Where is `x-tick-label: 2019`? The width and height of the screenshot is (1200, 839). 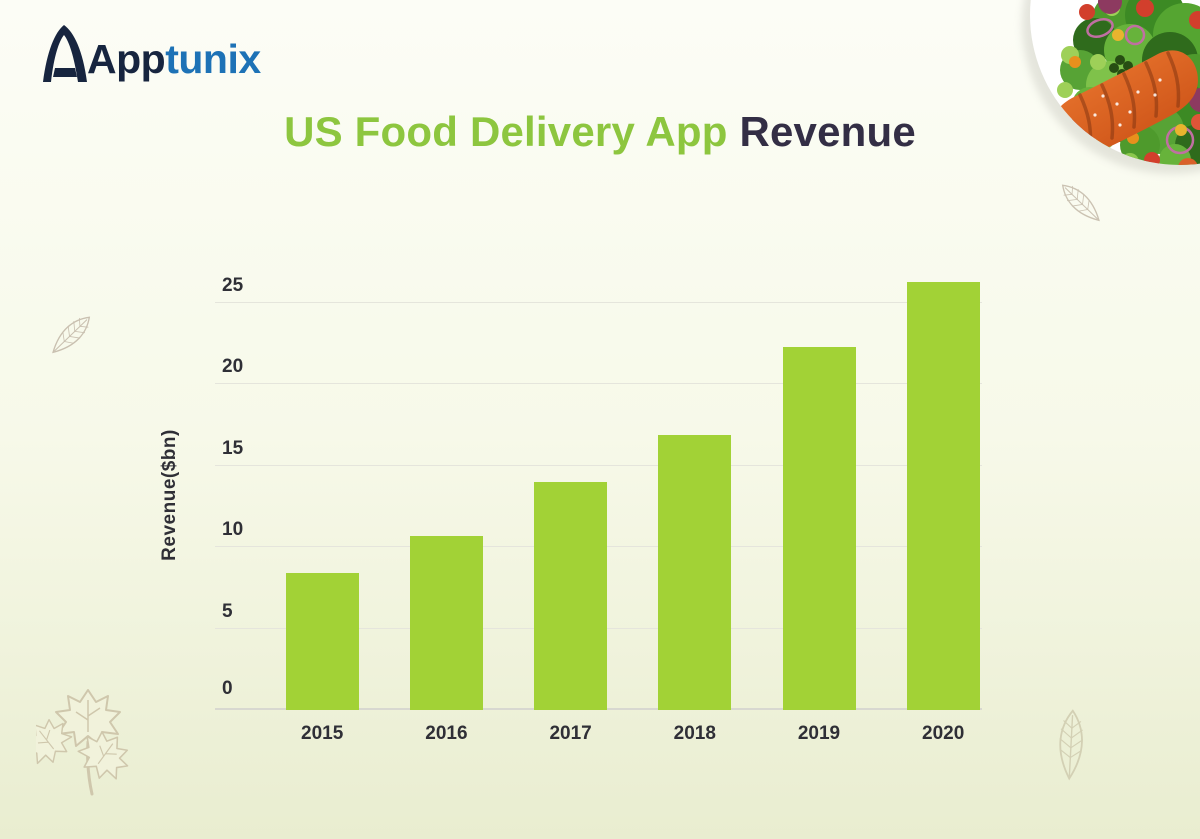
x-tick-label: 2019 is located at coordinates (819, 733).